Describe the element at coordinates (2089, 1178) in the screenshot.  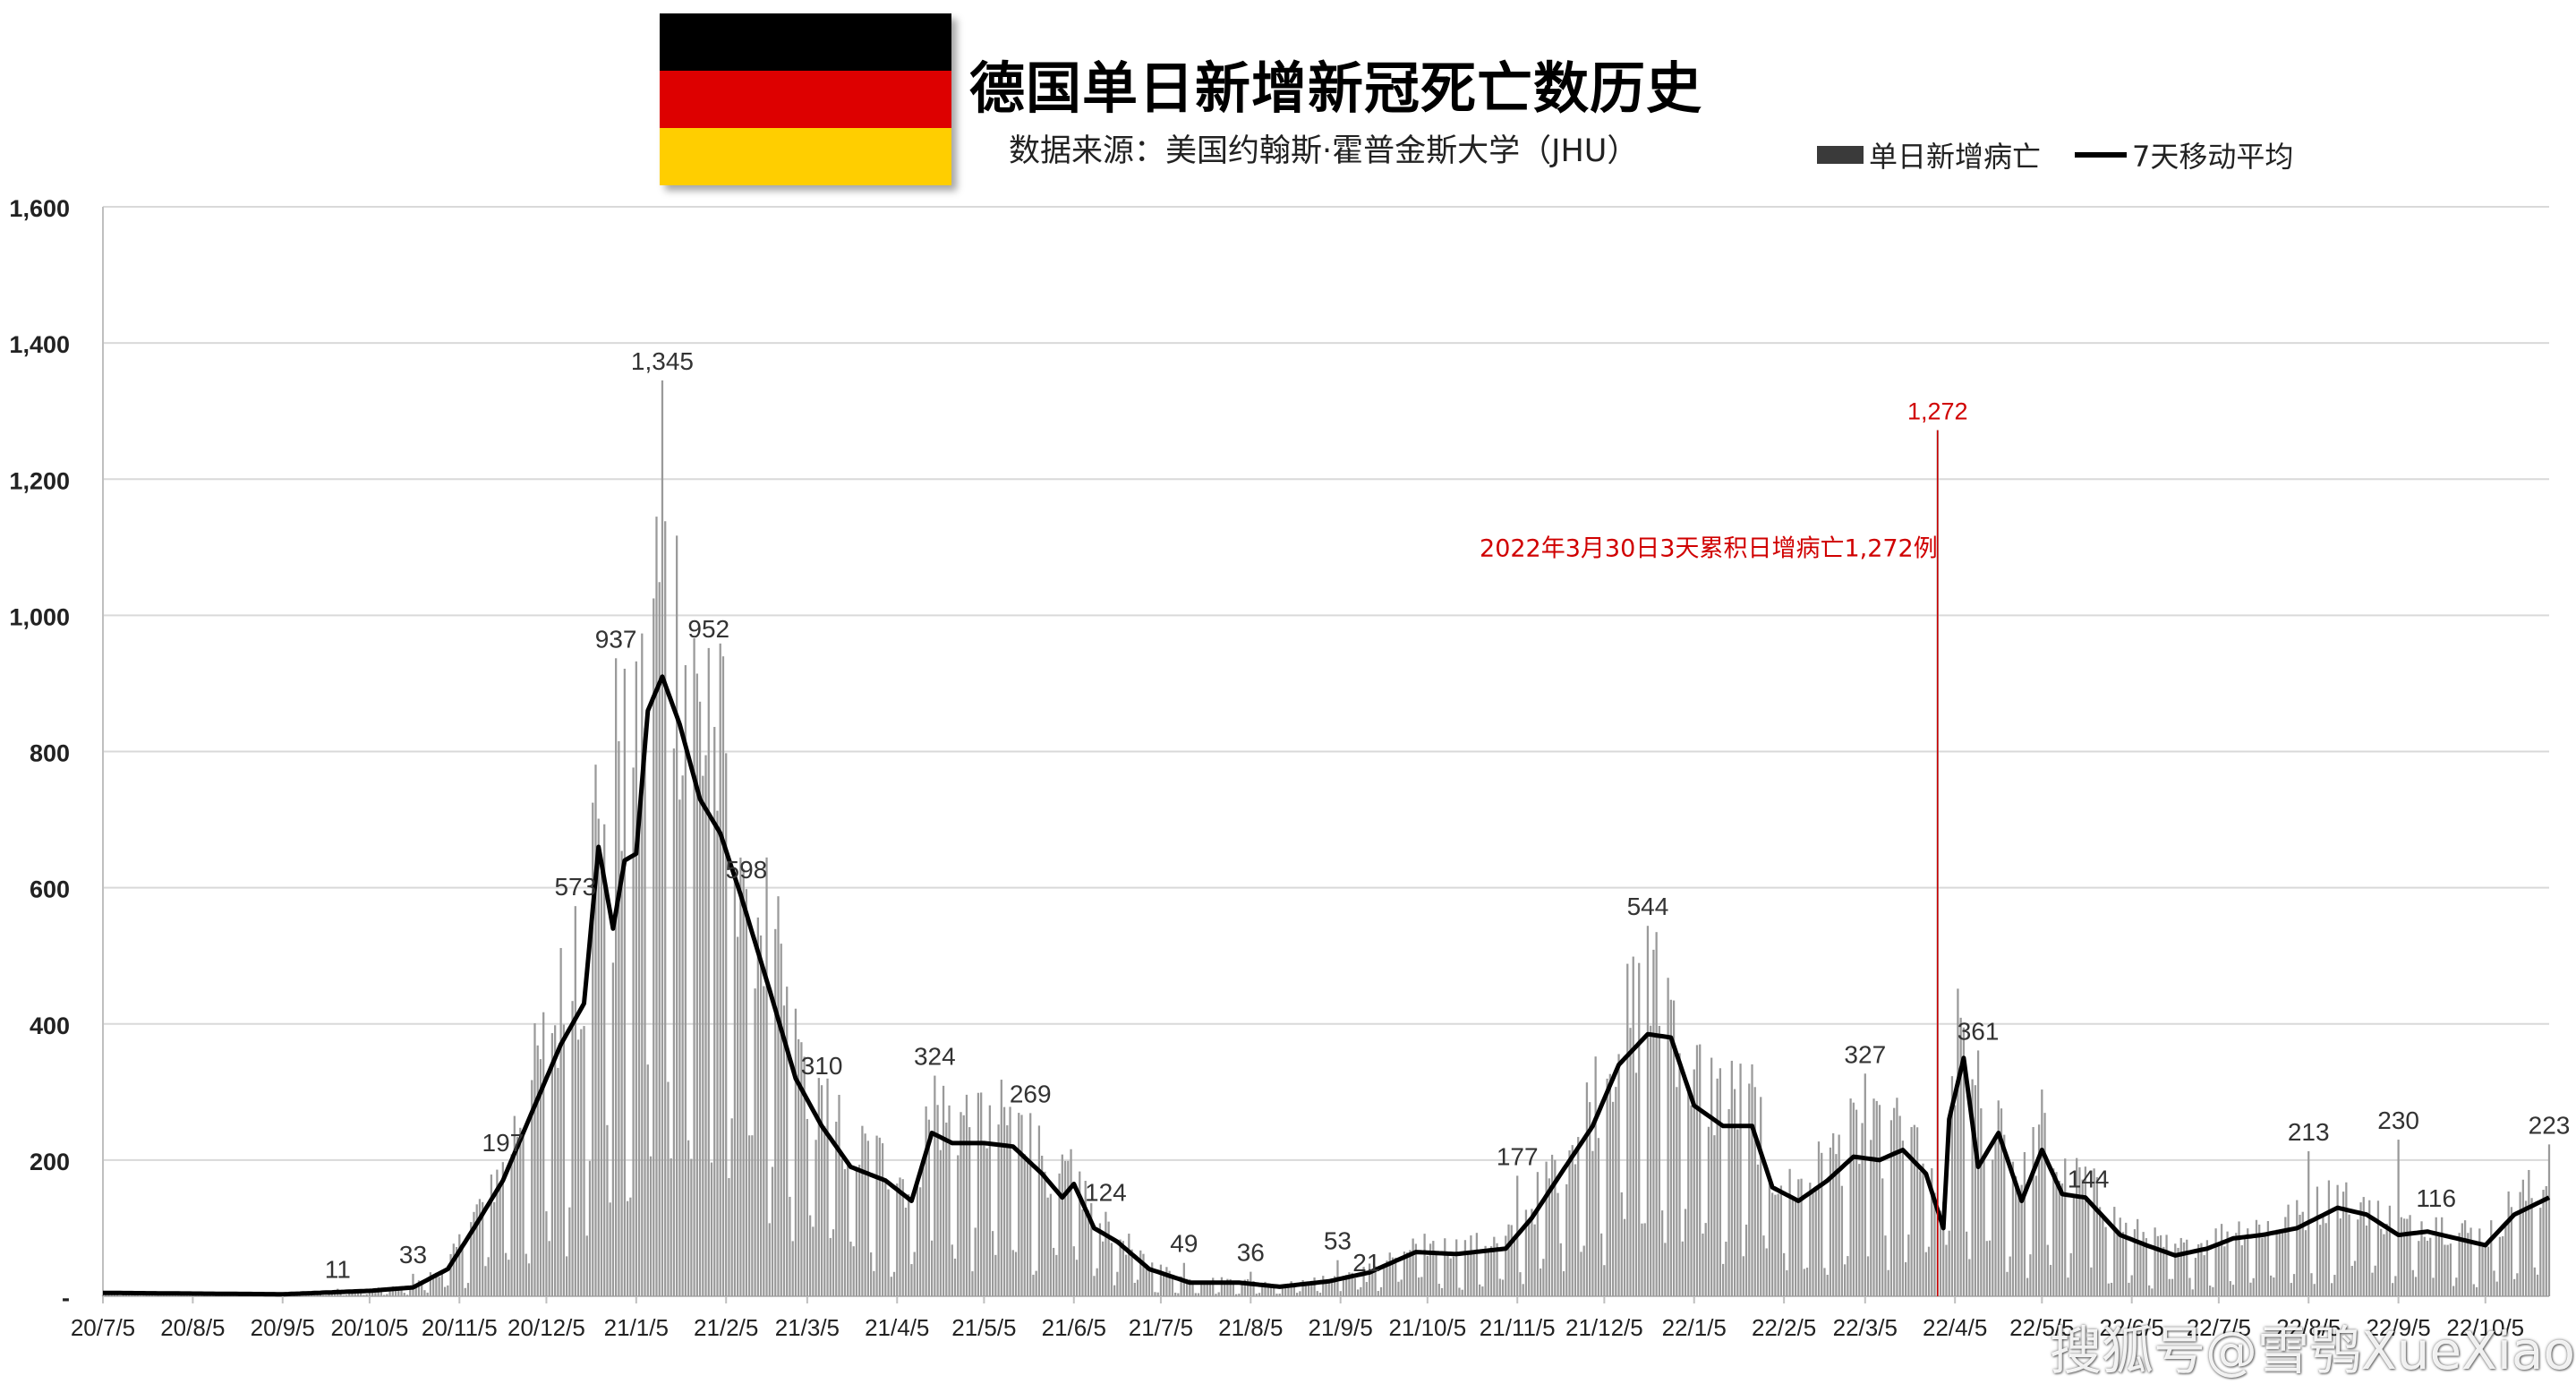
I see `data-label: 144` at that location.